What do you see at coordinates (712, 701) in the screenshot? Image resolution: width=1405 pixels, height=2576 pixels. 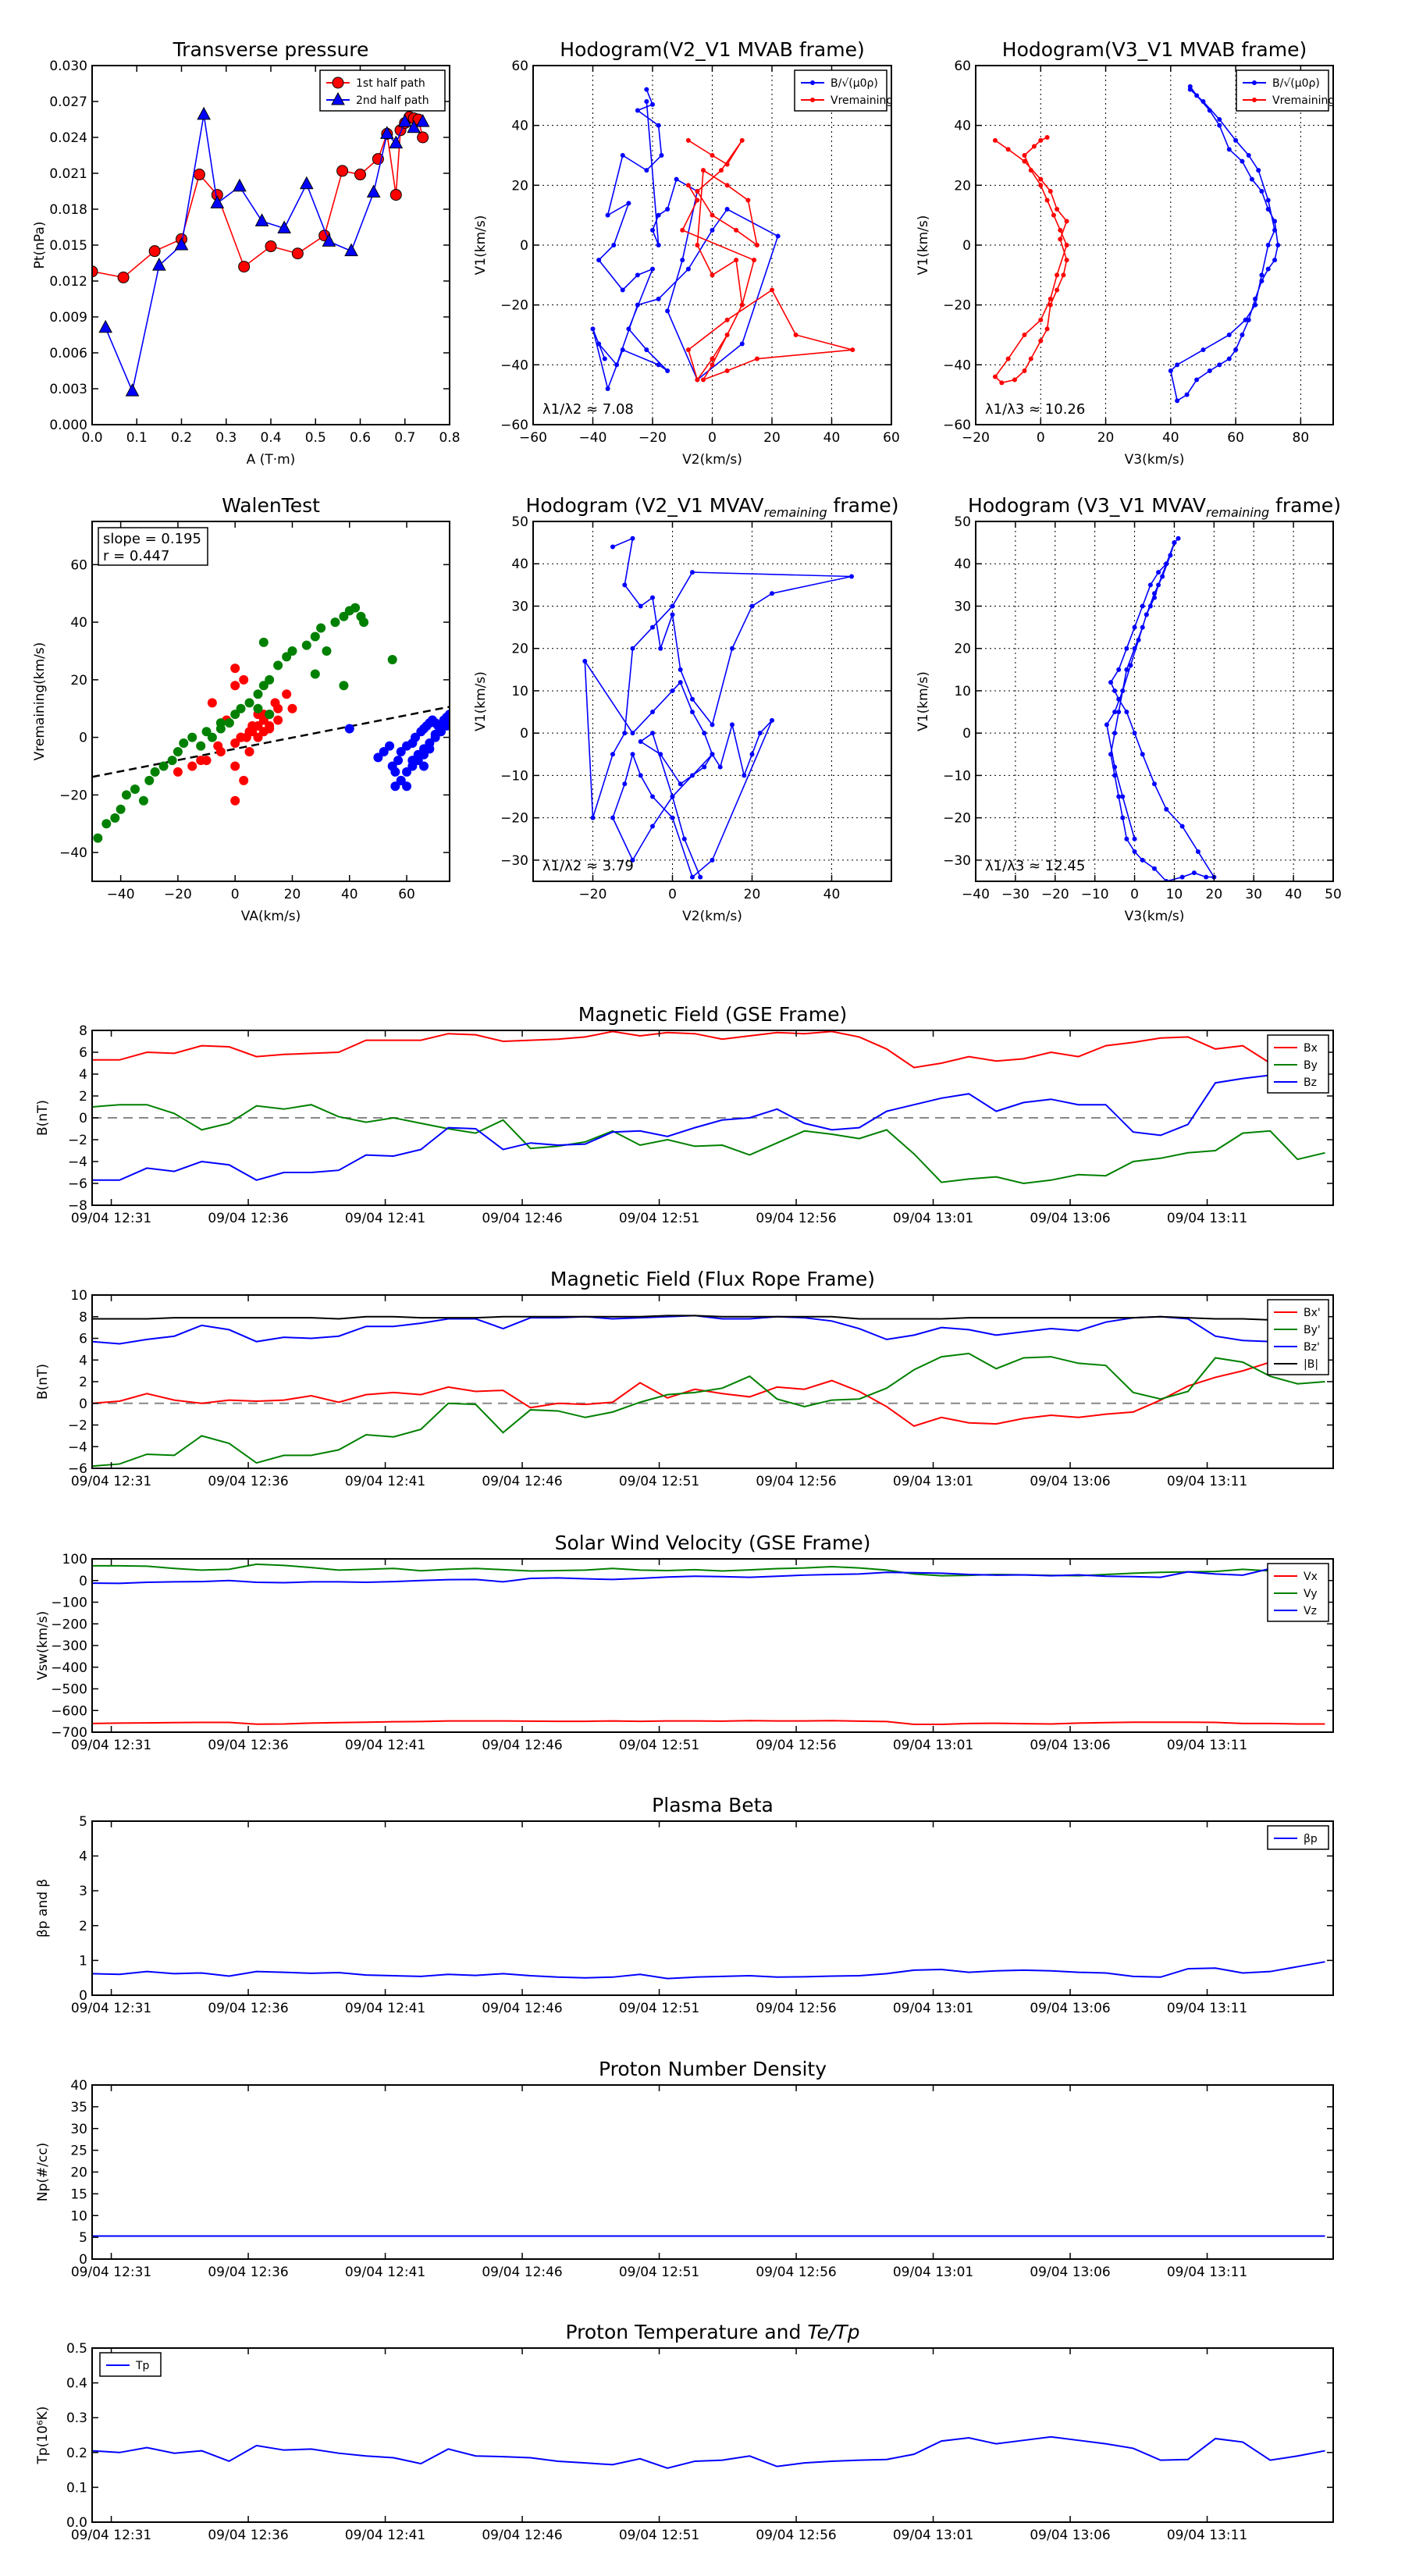 I see `axes-frame` at bounding box center [712, 701].